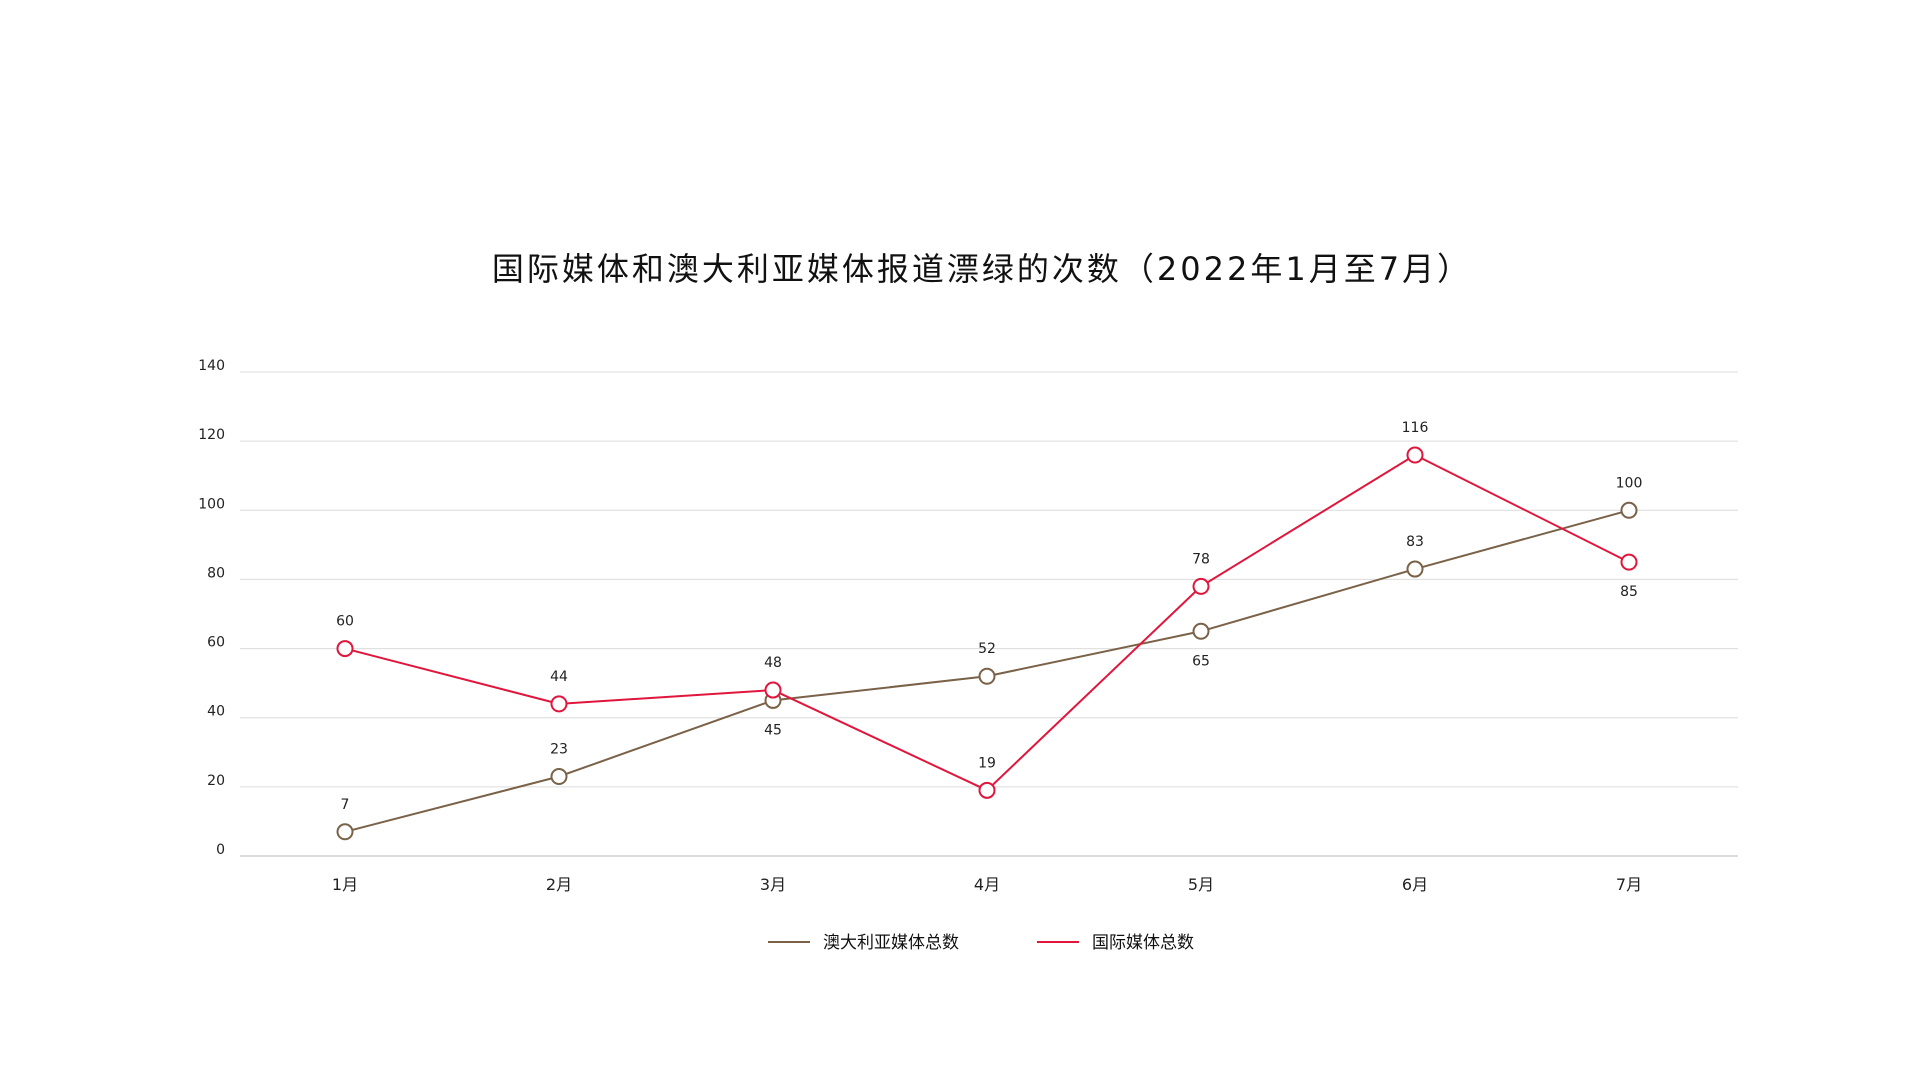 The height and width of the screenshot is (1080, 1920). I want to click on data-label: 100, so click(1629, 483).